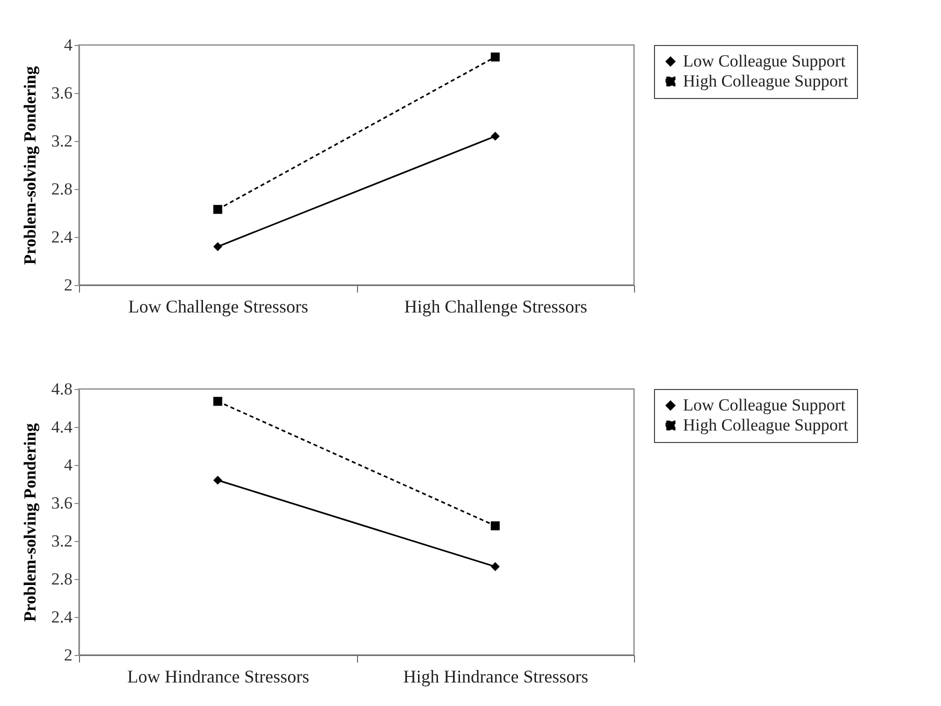 Image resolution: width=941 pixels, height=706 pixels. I want to click on x-tick-label: High Challenge Stressors, so click(496, 306).